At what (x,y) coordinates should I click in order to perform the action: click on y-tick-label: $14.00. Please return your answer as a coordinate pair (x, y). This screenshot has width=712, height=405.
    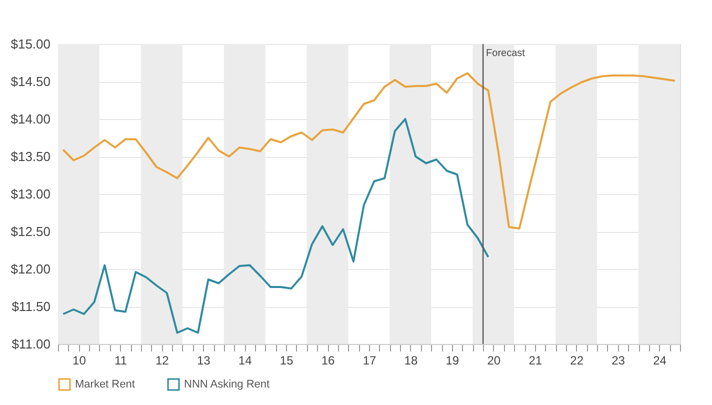
    Looking at the image, I should click on (30, 119).